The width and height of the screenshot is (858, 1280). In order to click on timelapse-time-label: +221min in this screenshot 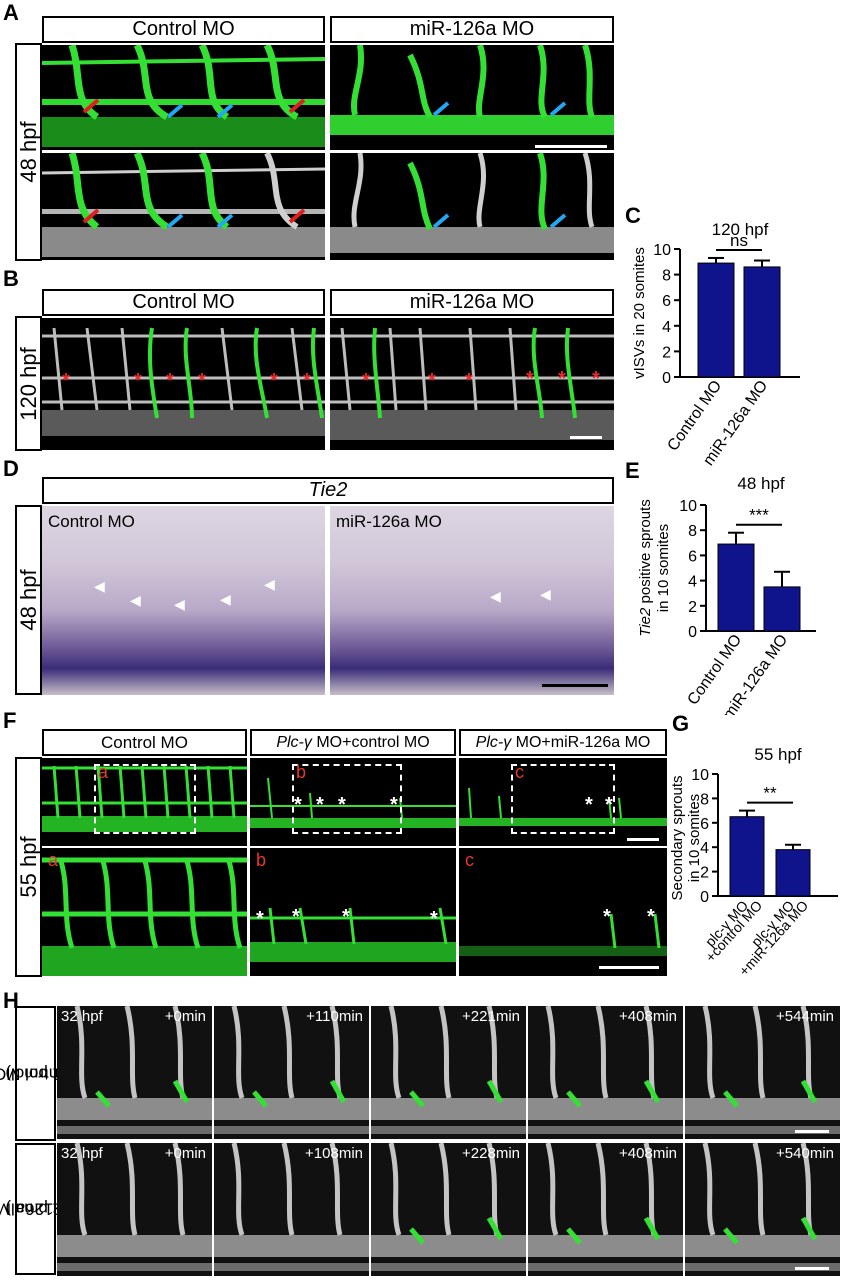, I will do `click(491, 1016)`.